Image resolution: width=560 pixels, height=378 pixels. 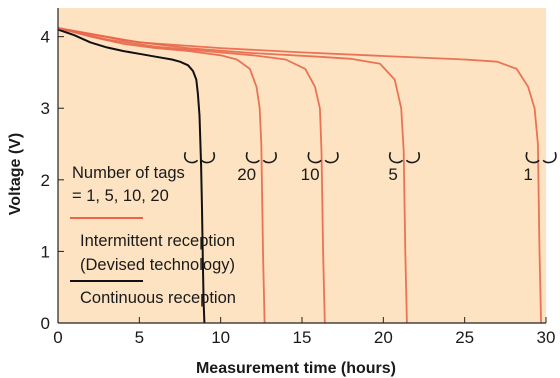 I want to click on x-axis-title: Measurement time (hours), so click(x=296, y=368).